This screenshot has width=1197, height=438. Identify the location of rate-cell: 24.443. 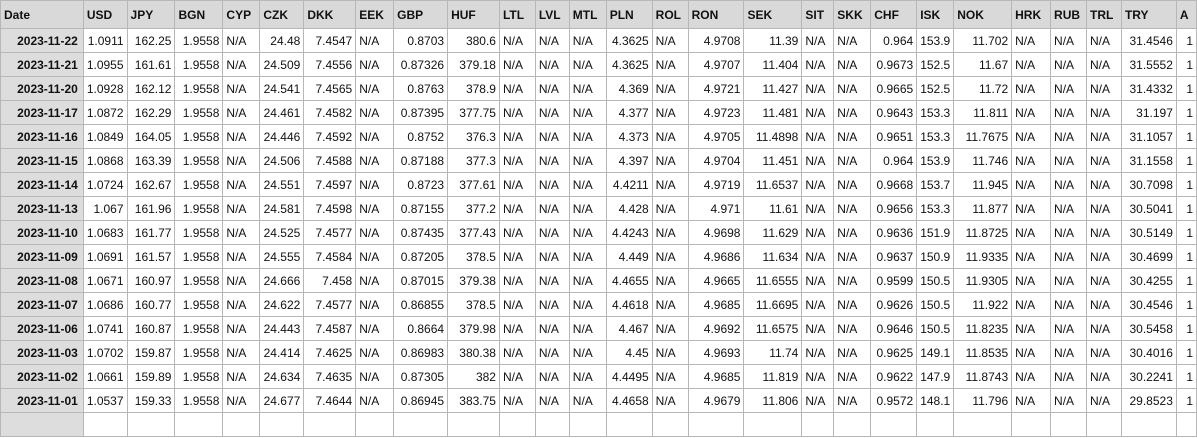
(282, 328).